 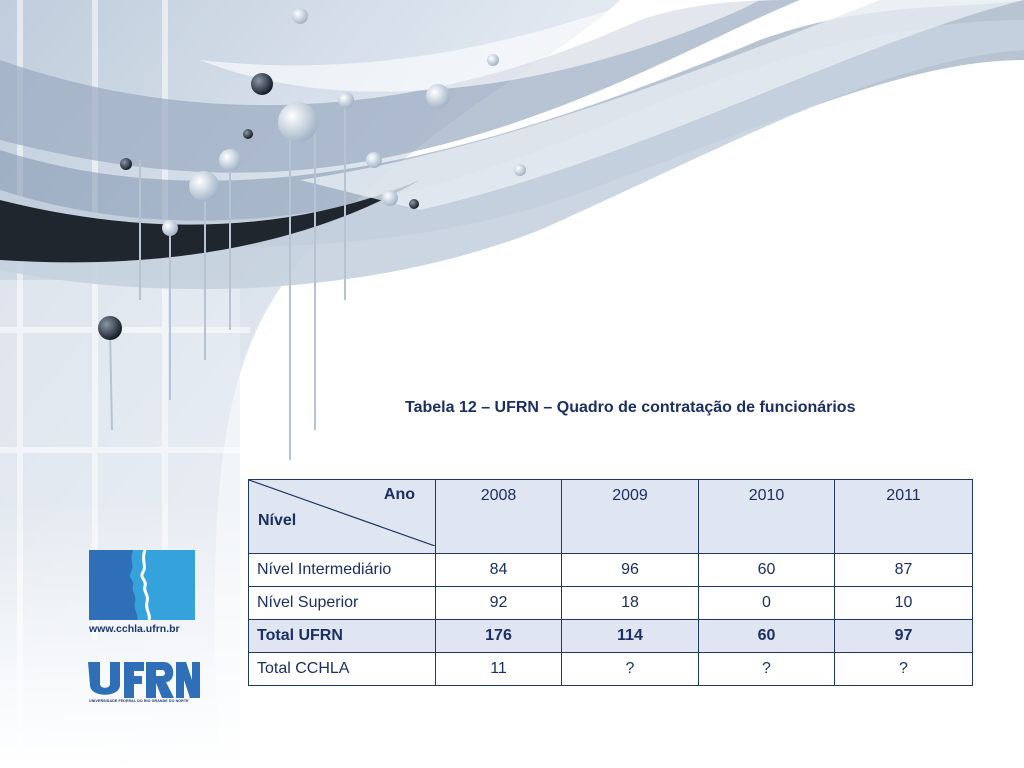 What do you see at coordinates (342, 513) in the screenshot?
I see `diagonal-divider` at bounding box center [342, 513].